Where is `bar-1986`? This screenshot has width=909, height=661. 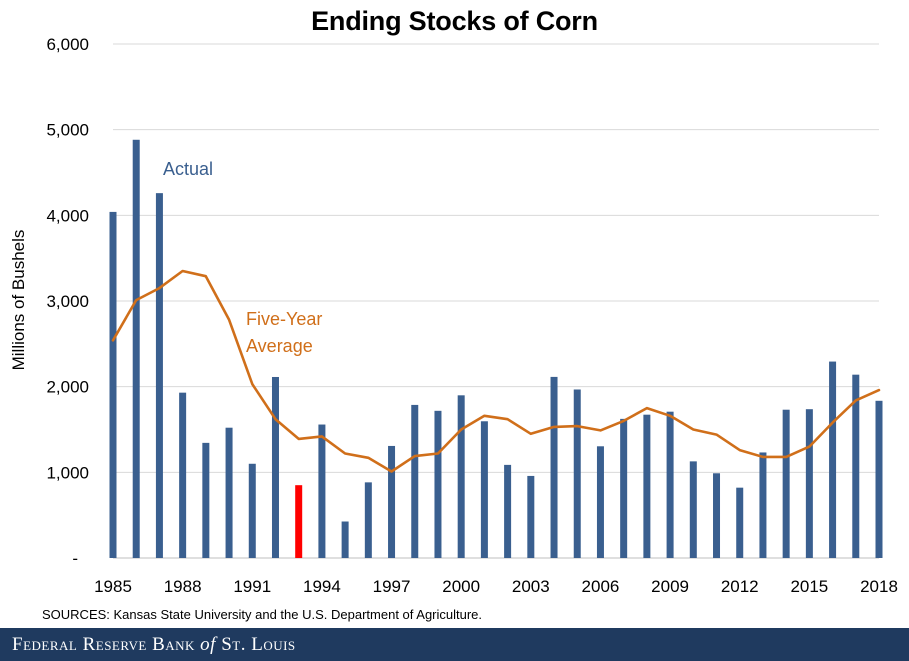 bar-1986 is located at coordinates (136, 348).